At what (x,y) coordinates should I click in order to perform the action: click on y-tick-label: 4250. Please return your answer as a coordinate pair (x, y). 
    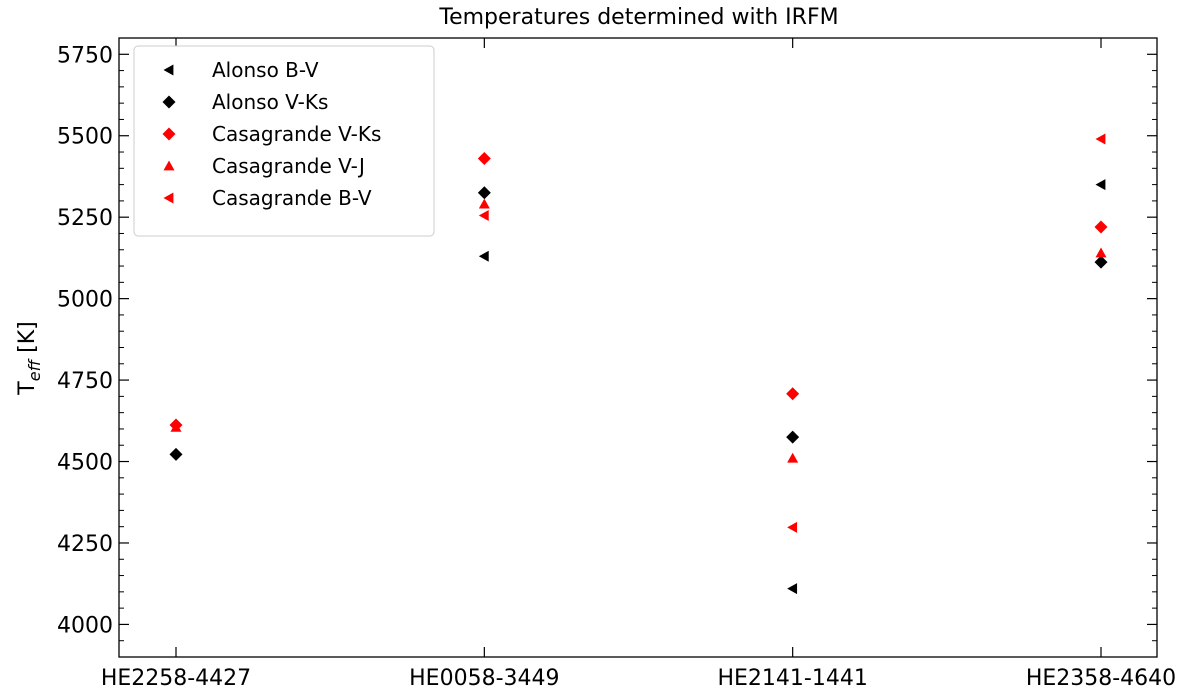
    Looking at the image, I should click on (85, 544).